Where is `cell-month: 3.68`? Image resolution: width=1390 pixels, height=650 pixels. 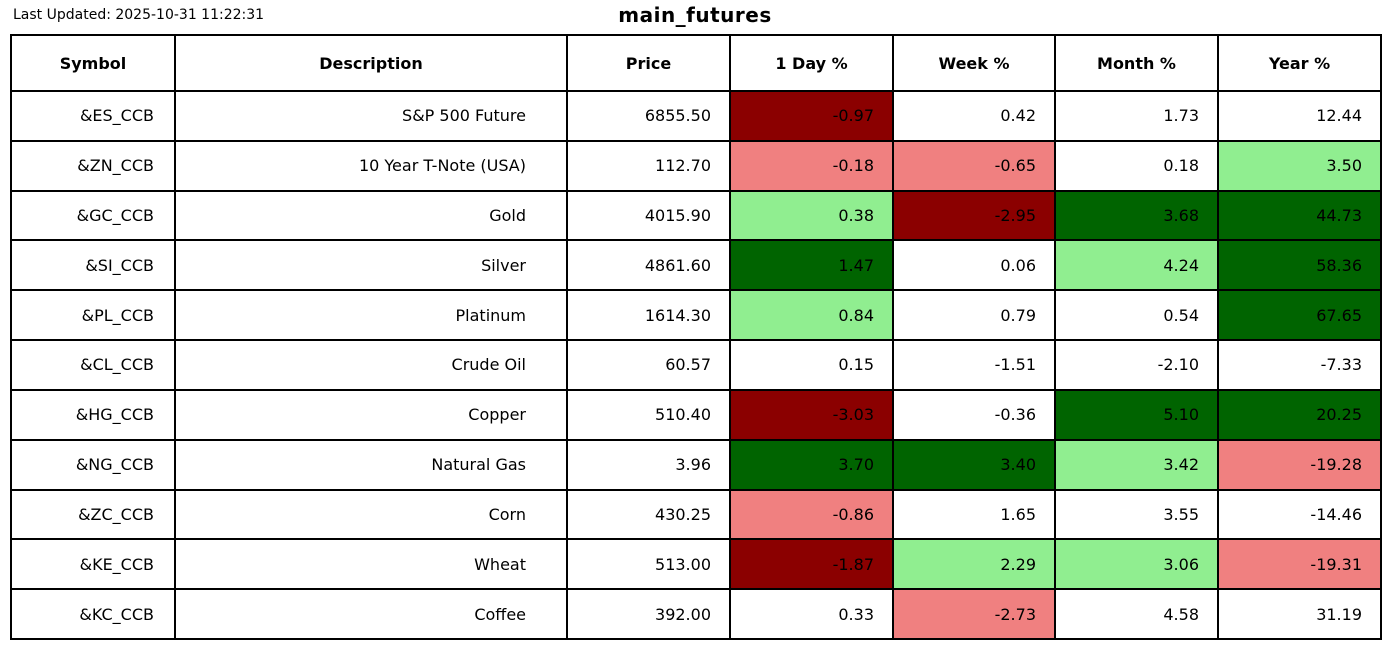
cell-month: 3.68 is located at coordinates (1136, 215).